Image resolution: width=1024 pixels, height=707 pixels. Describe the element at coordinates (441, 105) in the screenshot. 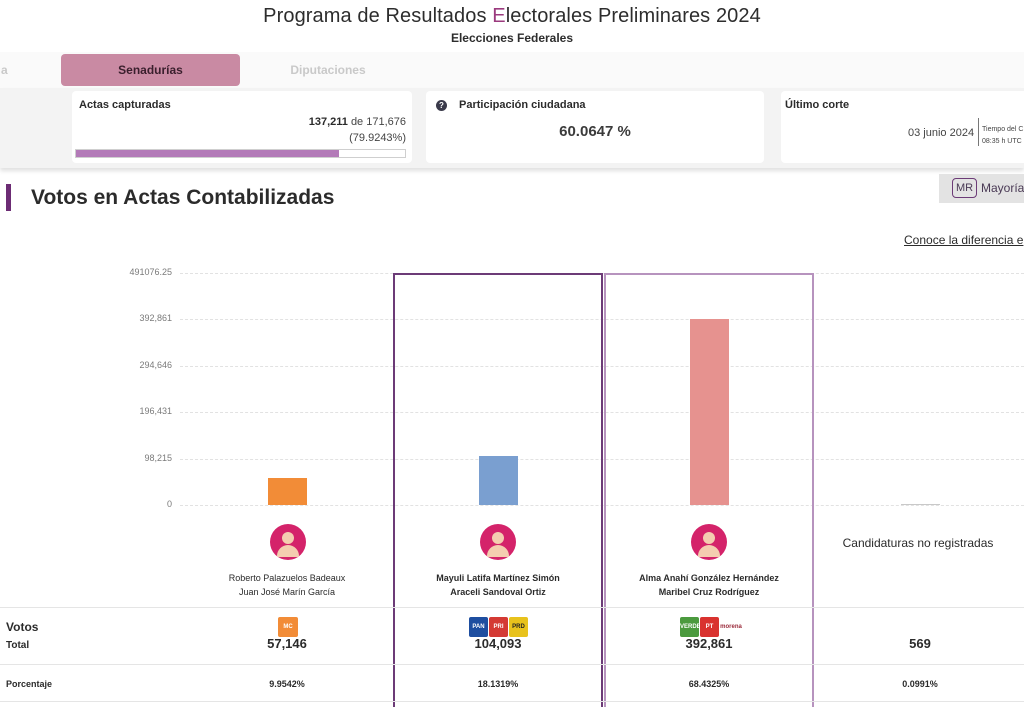

I see `help-icon: ?` at that location.